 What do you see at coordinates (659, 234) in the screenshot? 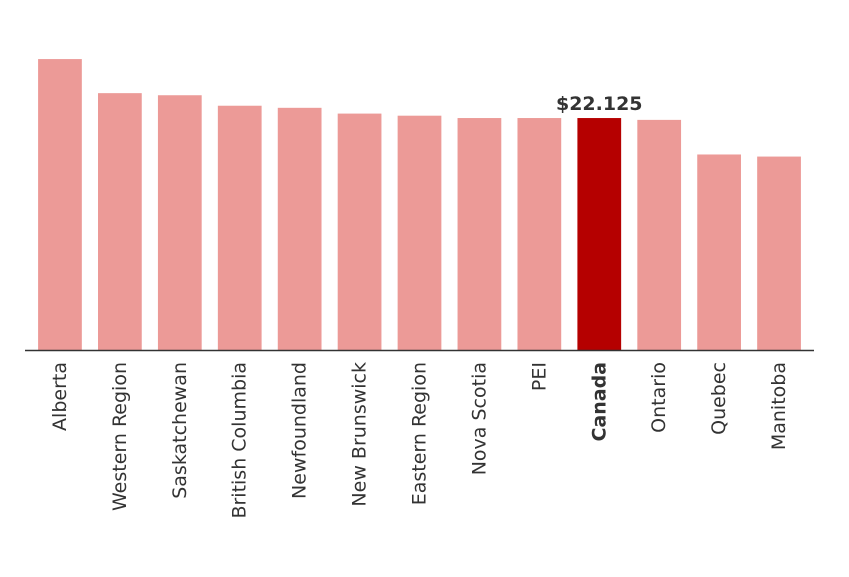
I see `bar-ontario` at bounding box center [659, 234].